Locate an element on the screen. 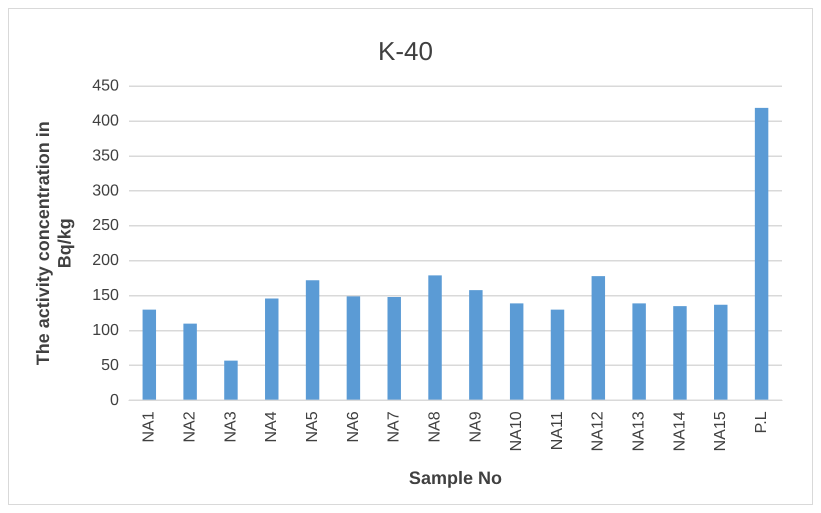  y-tick-label: 450 is located at coordinates (105, 86).